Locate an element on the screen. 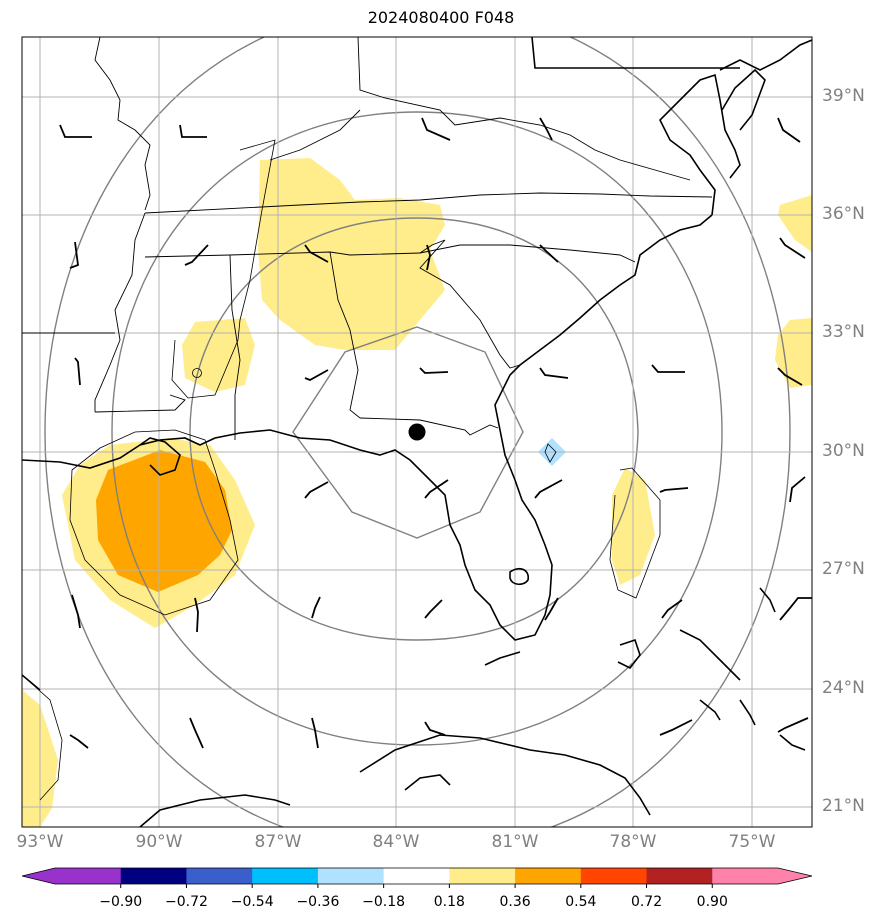 The height and width of the screenshot is (924, 882). colorbar-extend-low is located at coordinates (38, 876).